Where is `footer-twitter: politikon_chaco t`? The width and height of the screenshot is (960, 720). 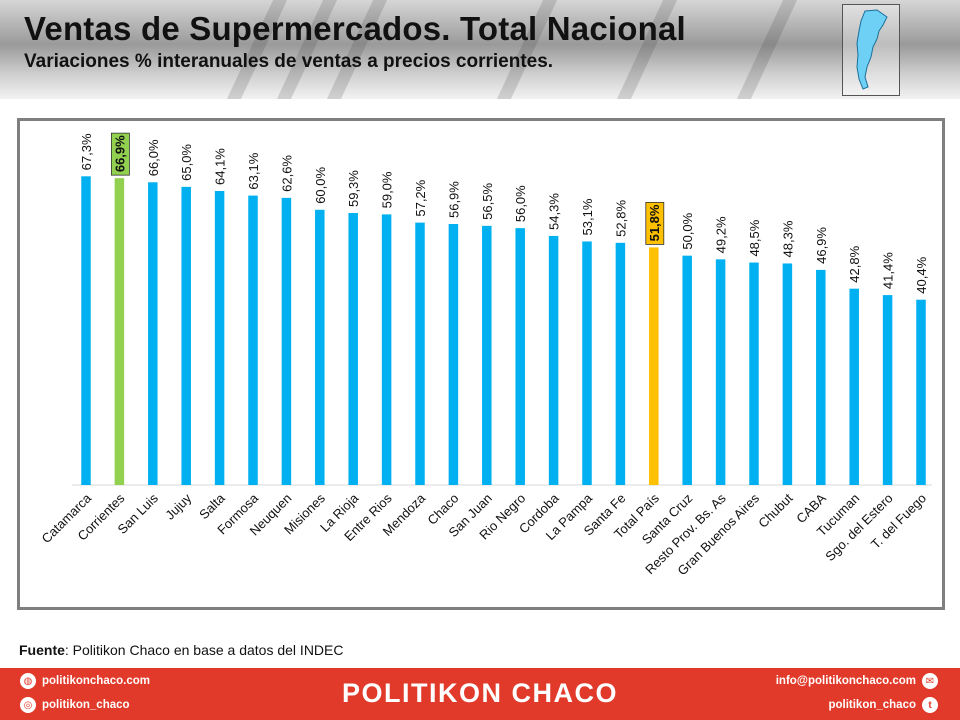
footer-twitter: politikon_chaco t is located at coordinates (883, 705).